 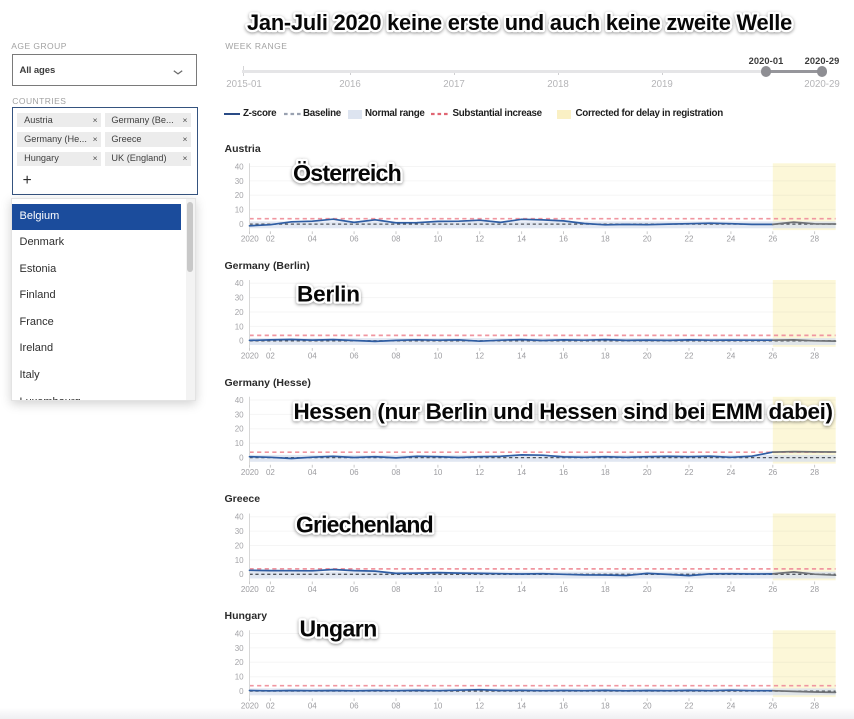 What do you see at coordinates (364, 525) in the screenshot?
I see `svg-text: Griechenland` at bounding box center [364, 525].